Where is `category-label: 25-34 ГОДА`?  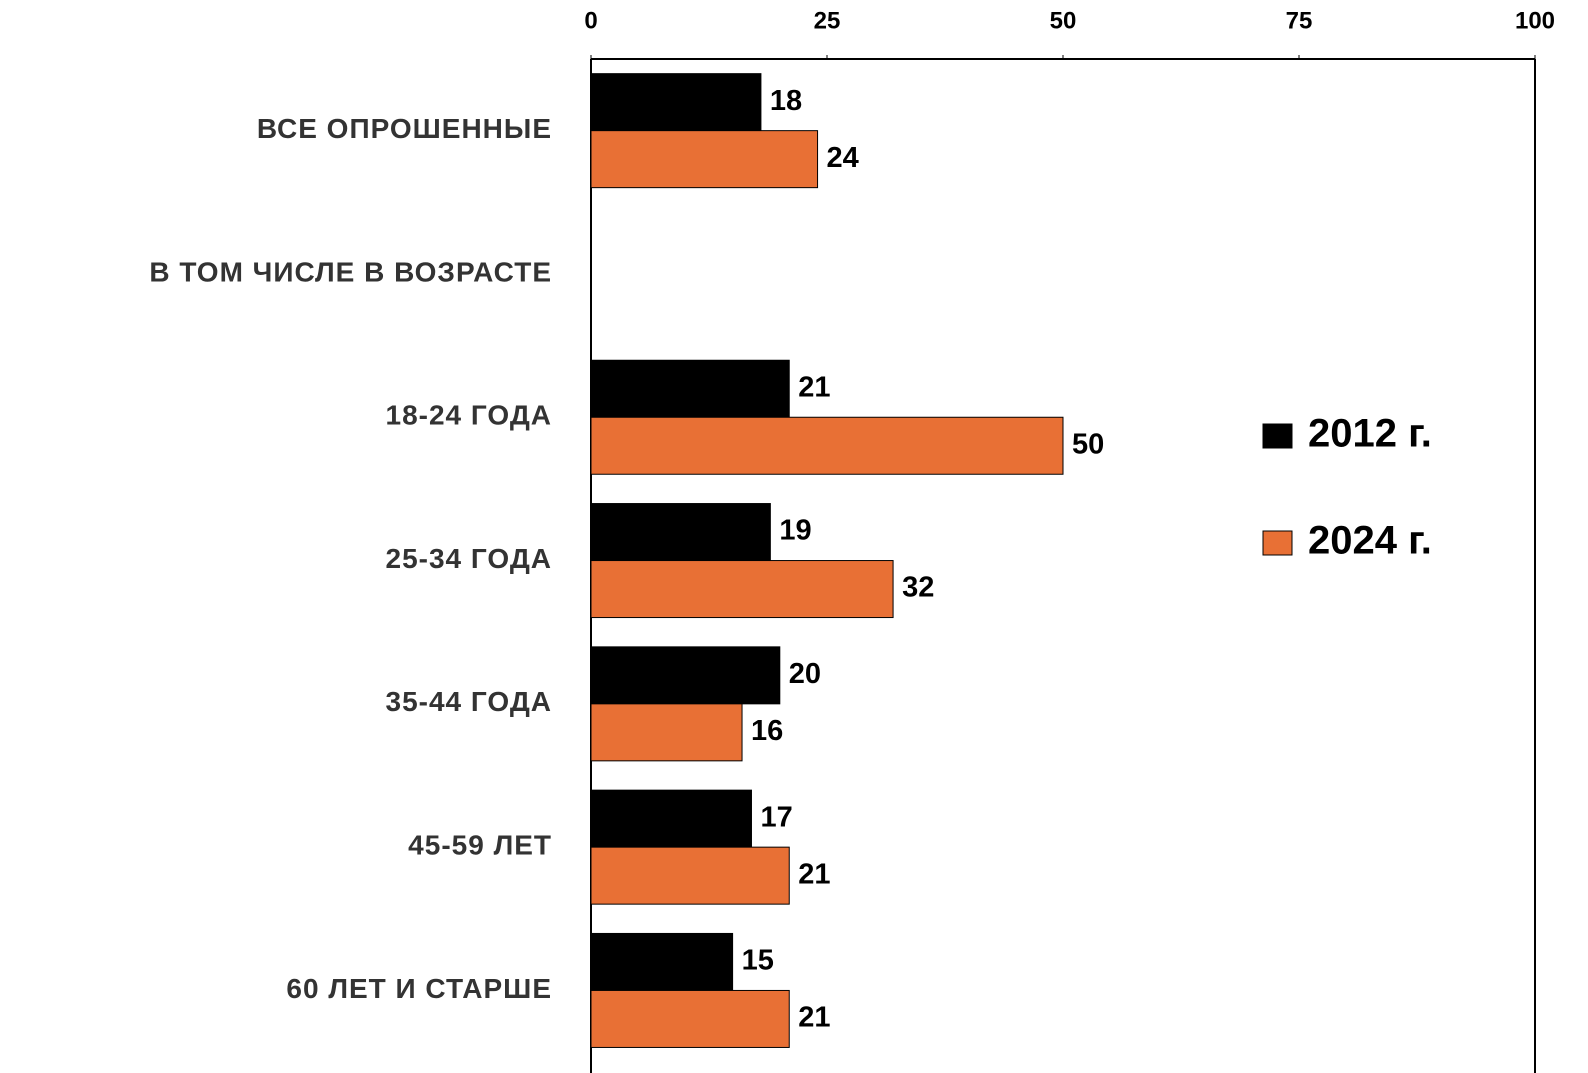
category-label: 25-34 ГОДА is located at coordinates (469, 558).